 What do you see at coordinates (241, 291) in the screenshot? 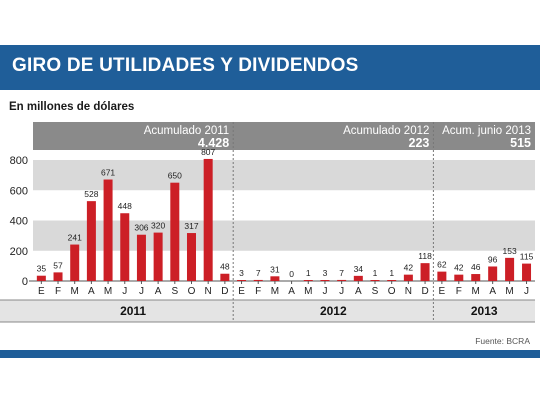
I see `x-tick-label: E` at bounding box center [241, 291].